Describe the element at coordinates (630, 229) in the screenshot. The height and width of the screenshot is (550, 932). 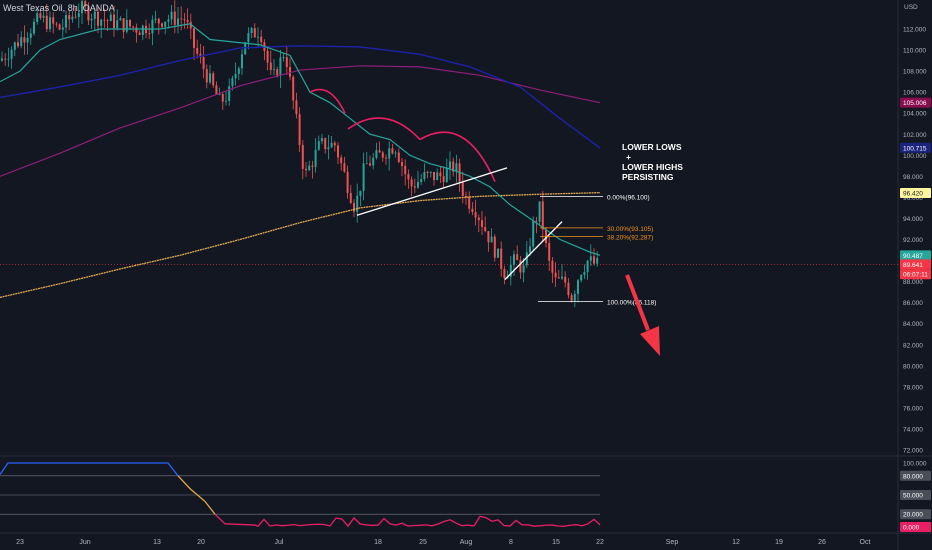
I see `fib-level-label: 30.00%(93.105)` at that location.